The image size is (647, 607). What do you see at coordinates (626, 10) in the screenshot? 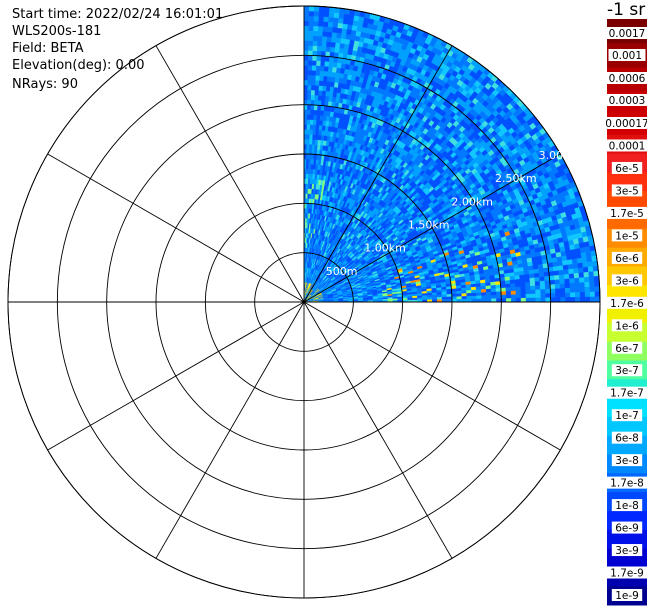
I see `colorbar-unit-label: -1 sr` at bounding box center [626, 10].